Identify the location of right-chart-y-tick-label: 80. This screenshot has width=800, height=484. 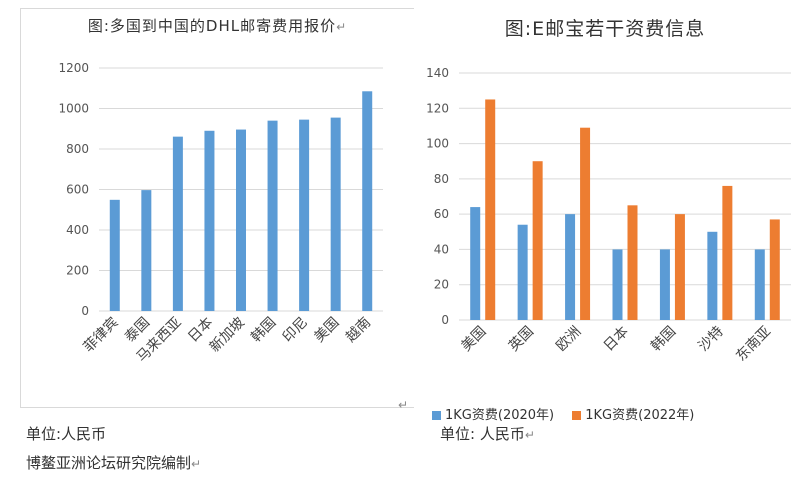
(441, 179).